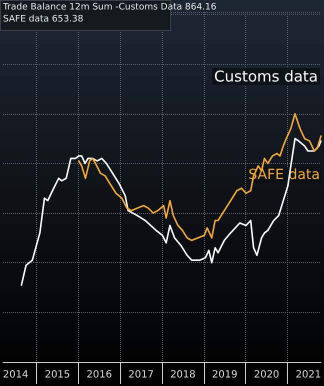  What do you see at coordinates (15, 375) in the screenshot?
I see `x-tick-label: 2014` at bounding box center [15, 375].